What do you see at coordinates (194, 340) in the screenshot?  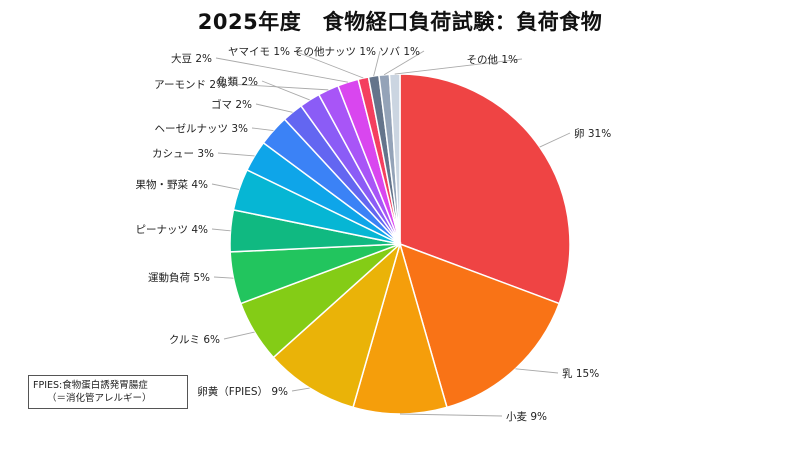 I see `slice-label: クルミ 6%` at bounding box center [194, 340].